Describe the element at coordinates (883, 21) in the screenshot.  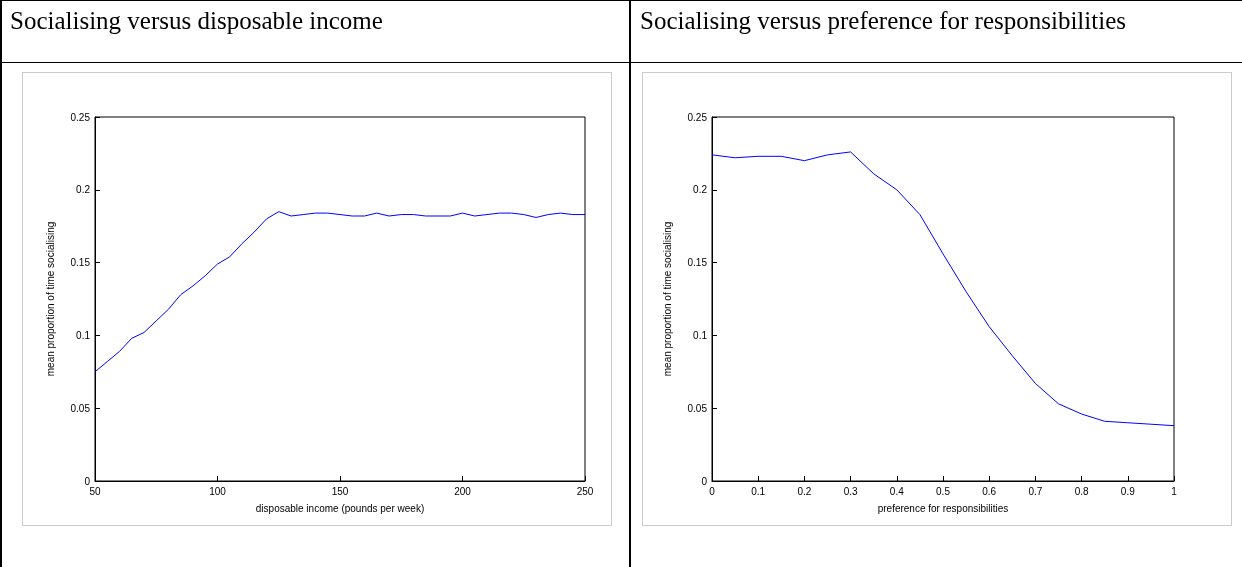
I see `chart-title: Socialising versus preference for responsibilities` at that location.